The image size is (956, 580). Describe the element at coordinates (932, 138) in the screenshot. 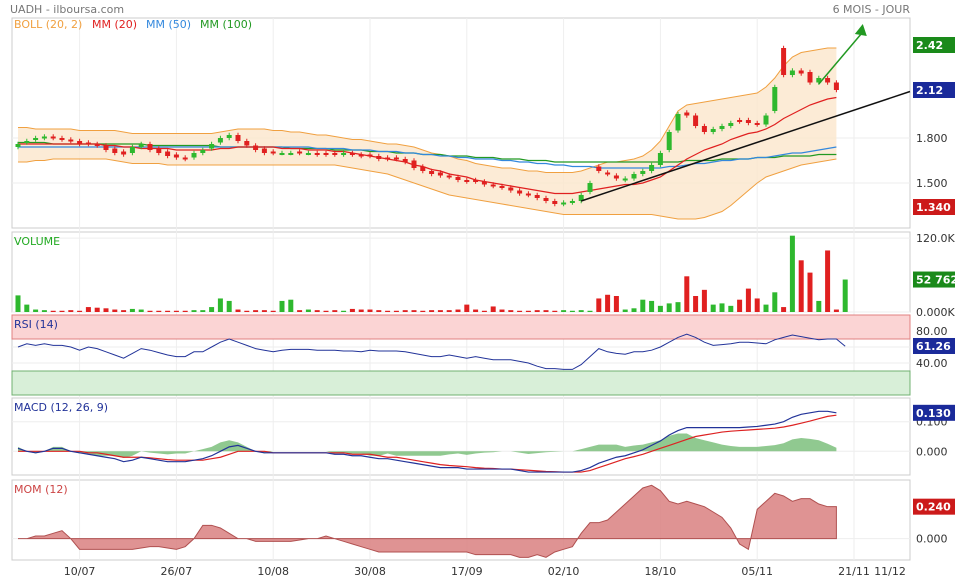

I see `y-tick-label: 1.800` at that location.